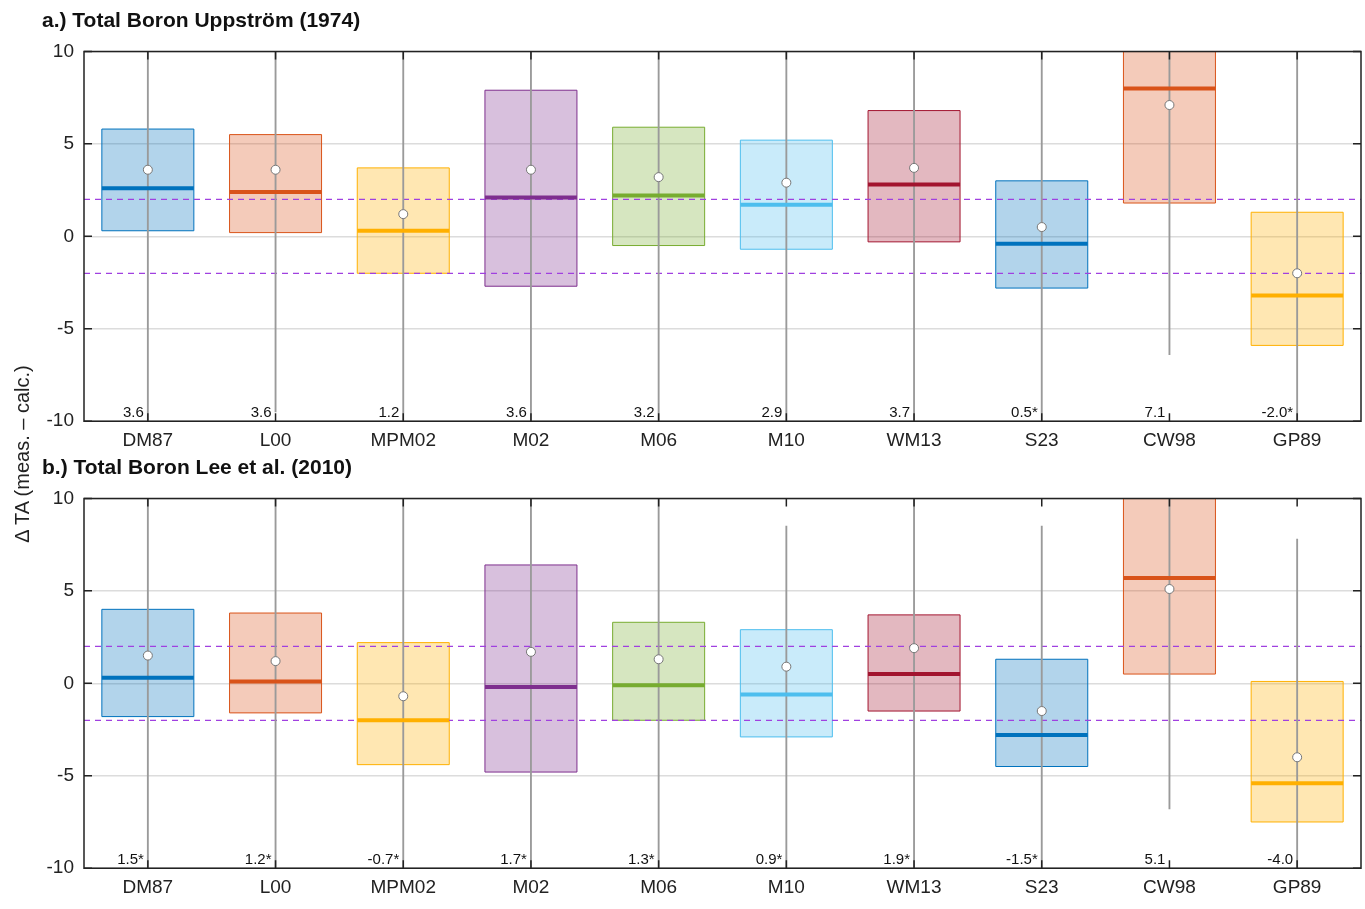 Image resolution: width=1365 pixels, height=909 pixels. I want to click on text: 1.7*, so click(513, 858).